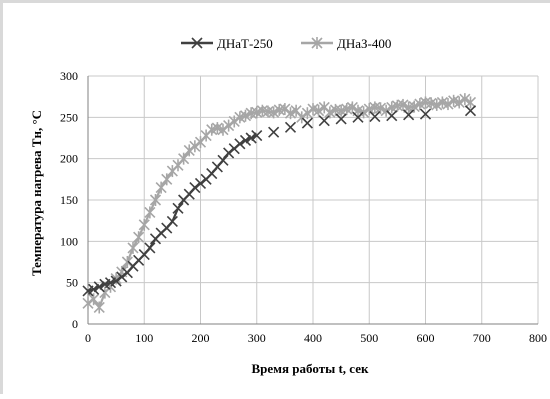  I want to click on y-tick-label: 0, so click(75, 324).